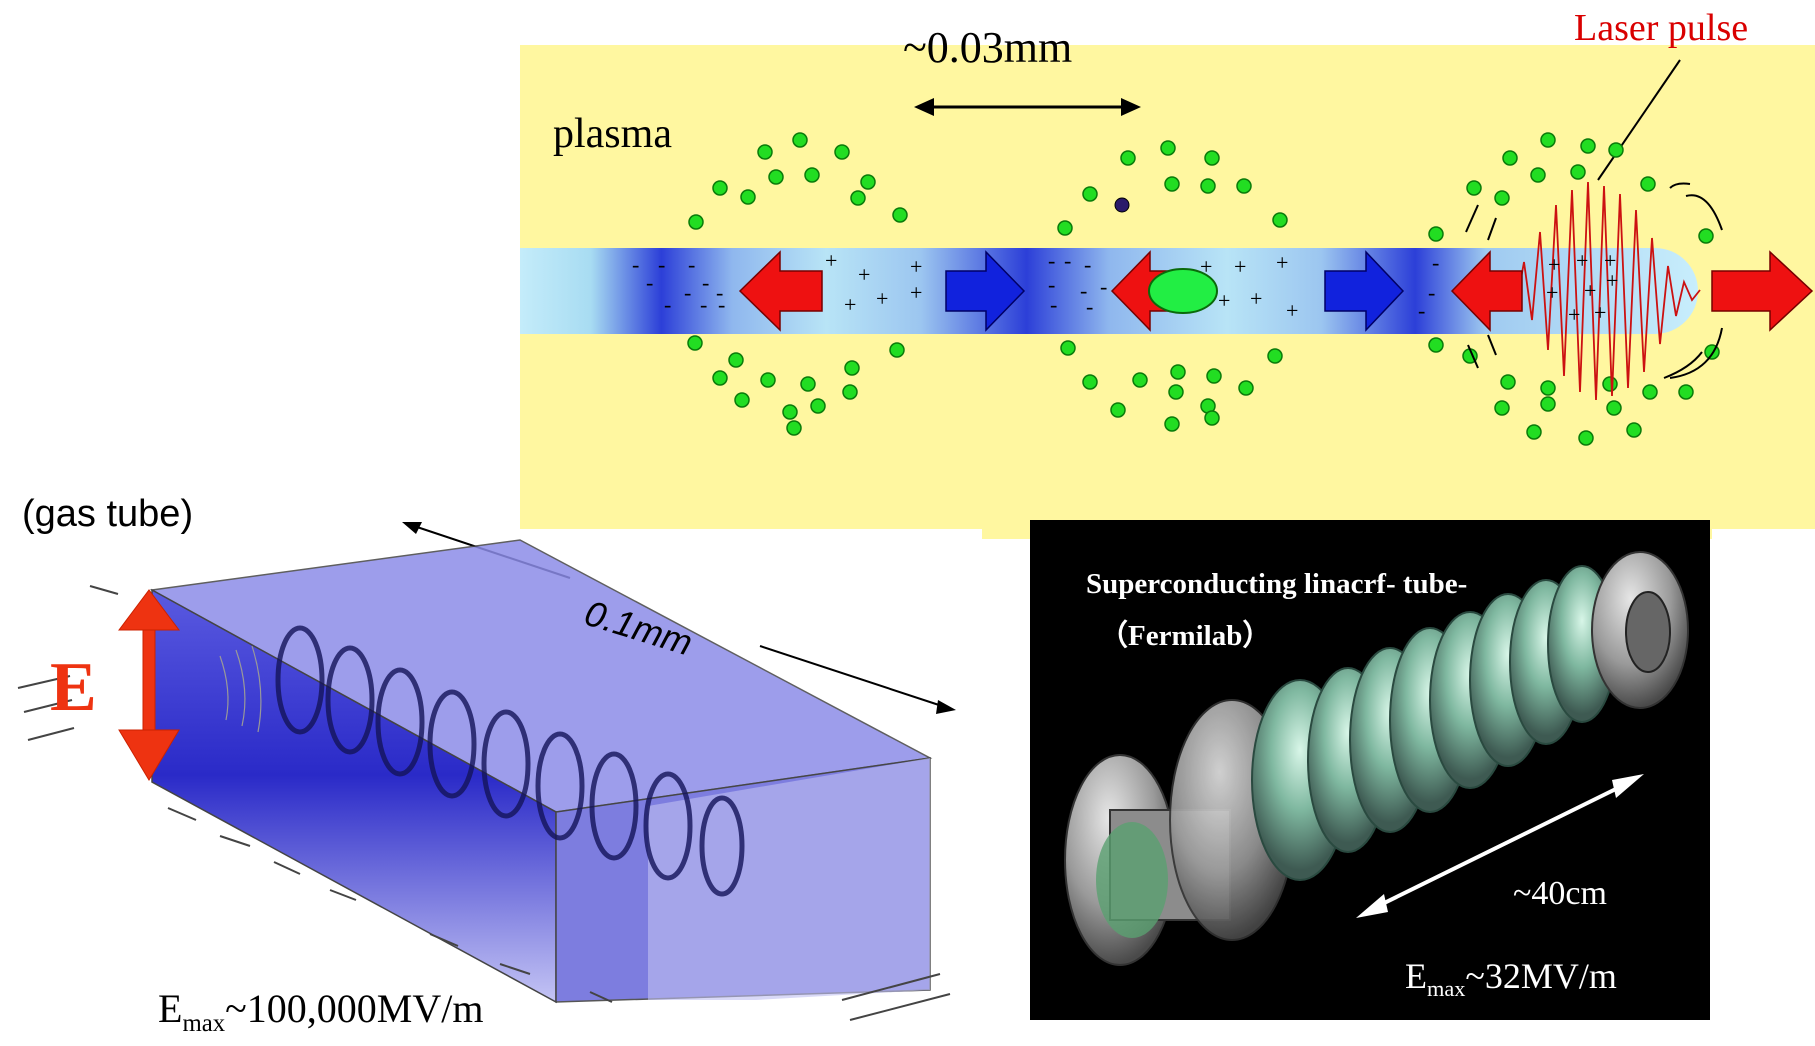 This screenshot has height=1046, width=1815. What do you see at coordinates (988, 47) in the screenshot?
I see `bubble-spacing-label: ~0.03mm` at bounding box center [988, 47].